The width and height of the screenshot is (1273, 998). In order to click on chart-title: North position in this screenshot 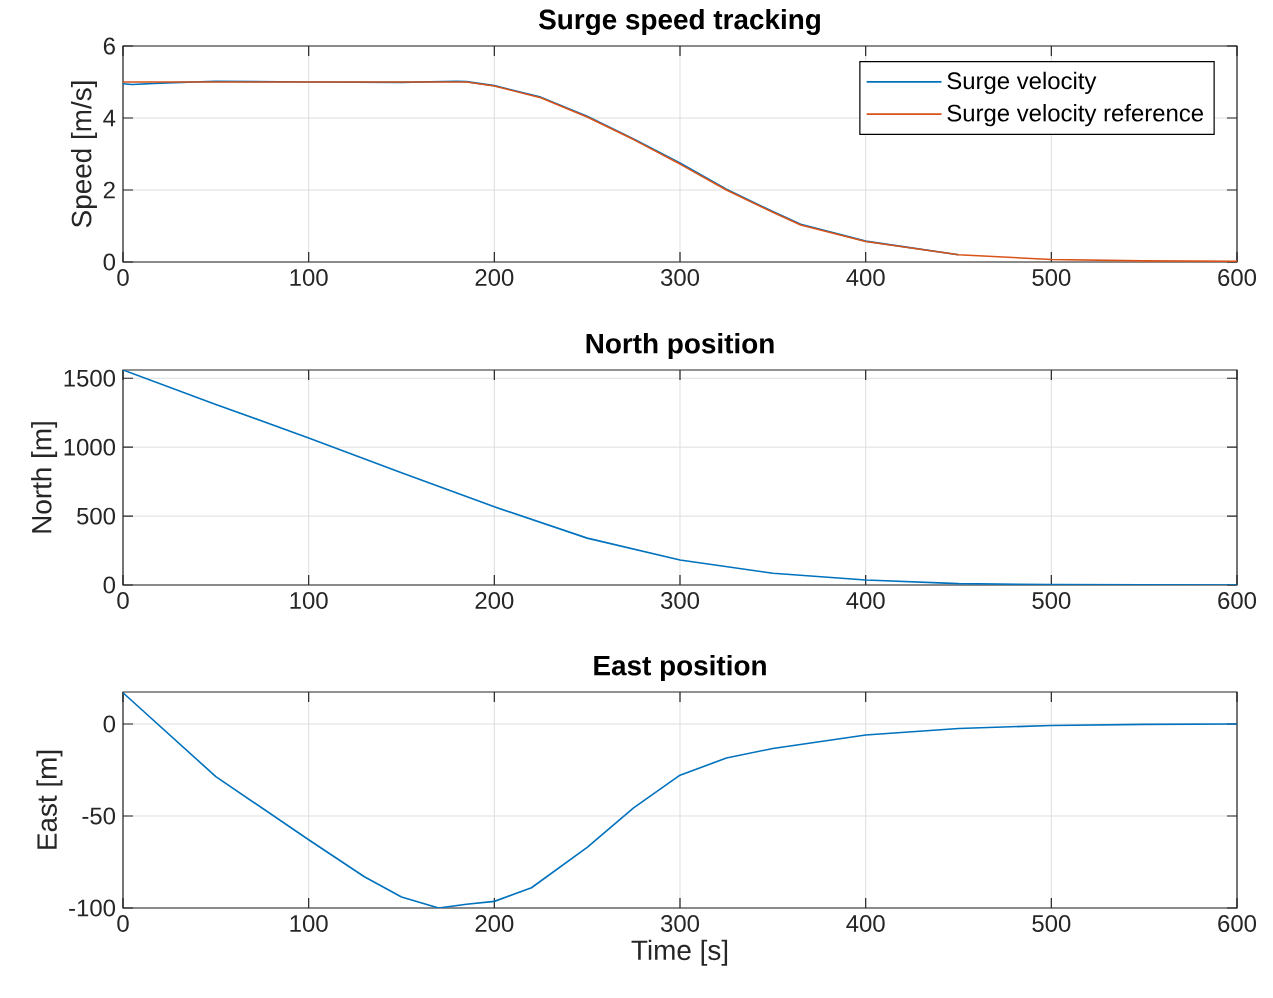, I will do `click(680, 345)`.